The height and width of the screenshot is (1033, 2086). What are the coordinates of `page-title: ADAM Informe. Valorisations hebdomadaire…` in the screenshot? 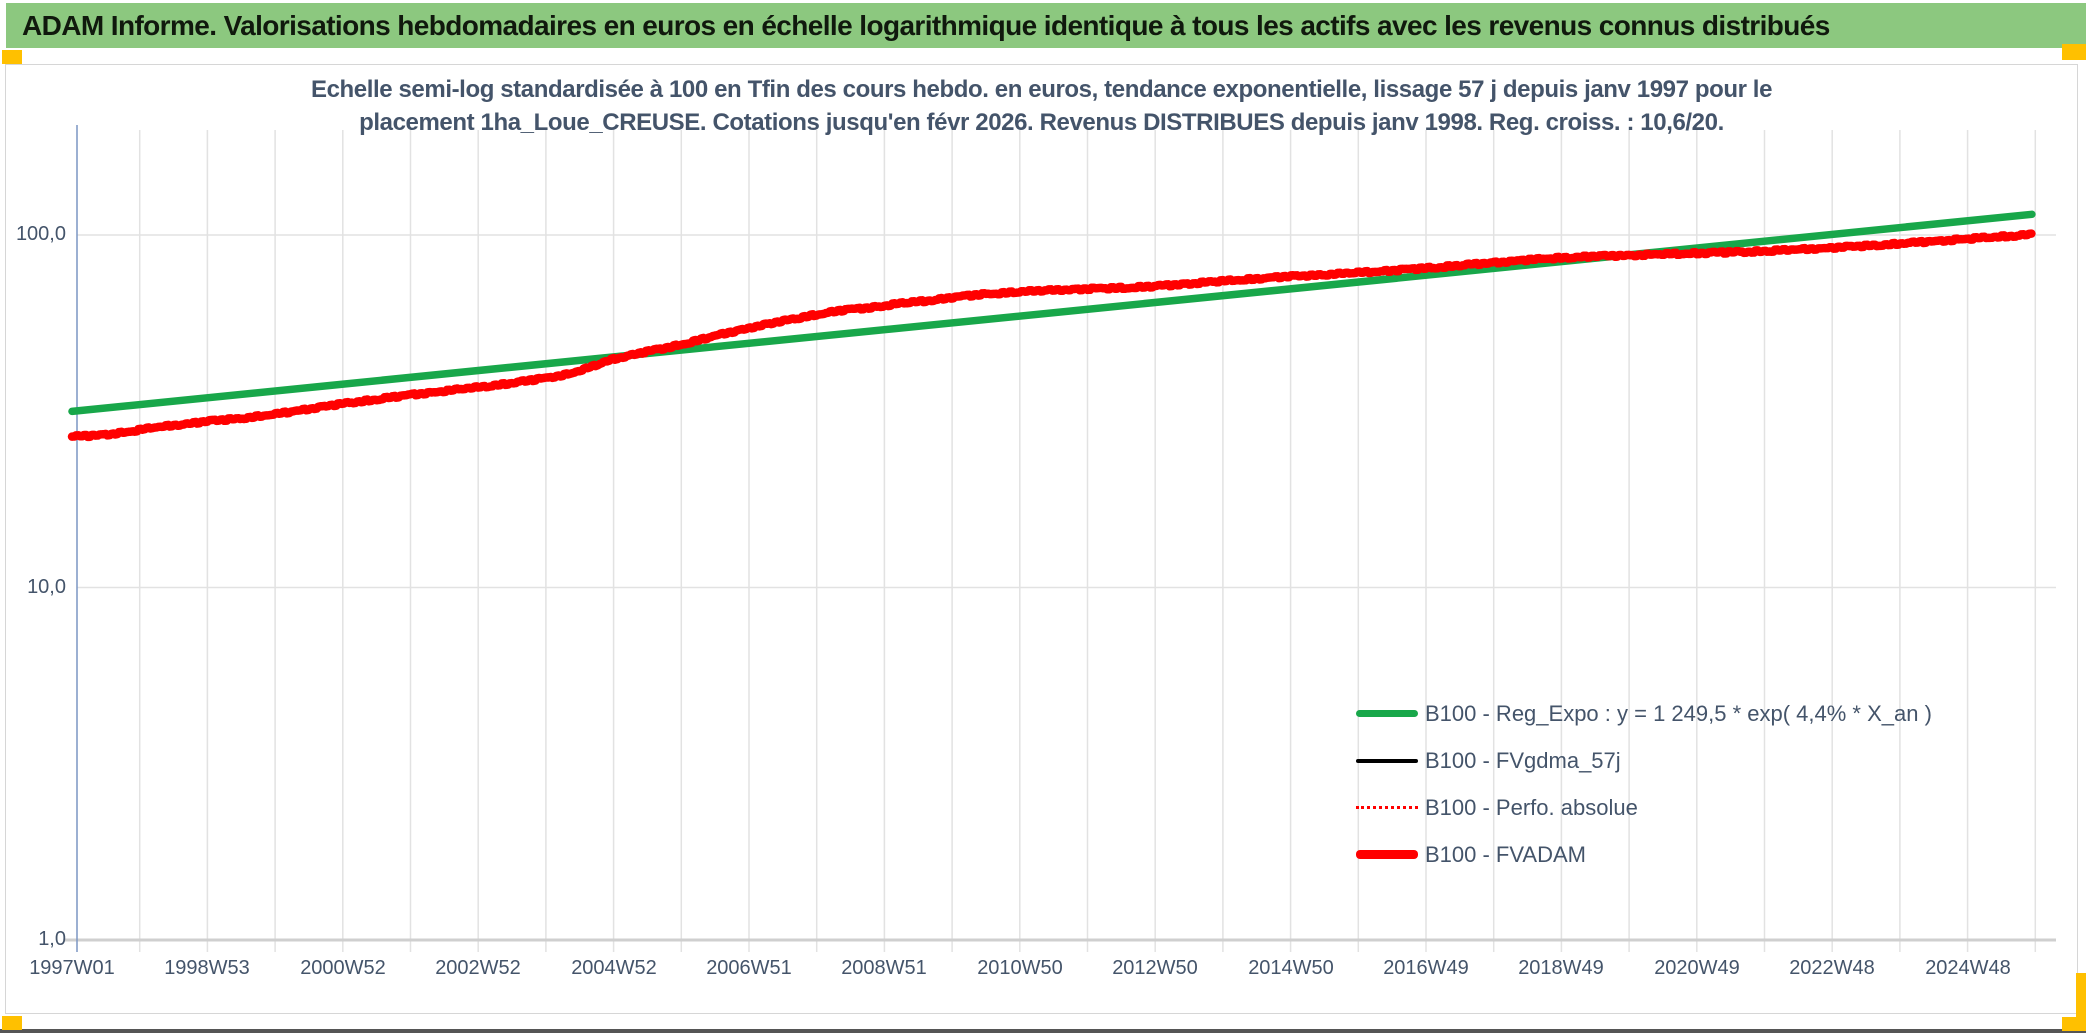 It's located at (926, 25).